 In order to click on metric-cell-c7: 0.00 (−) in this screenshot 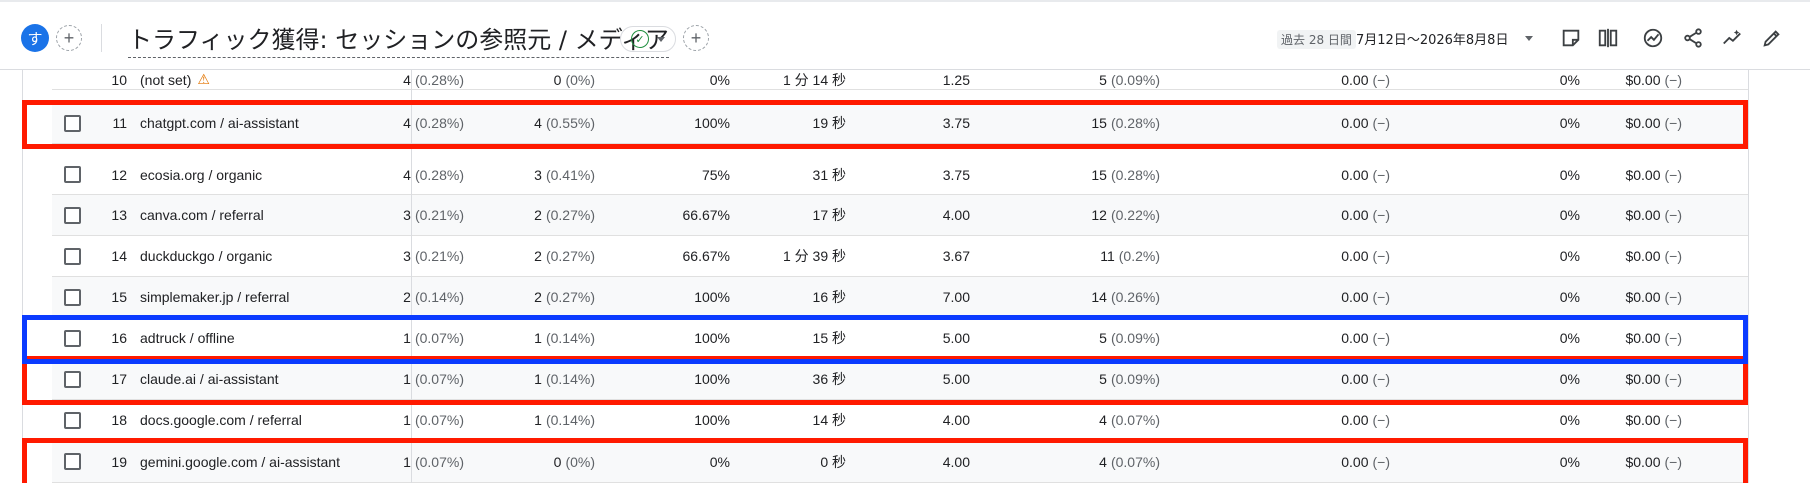, I will do `click(1295, 215)`.